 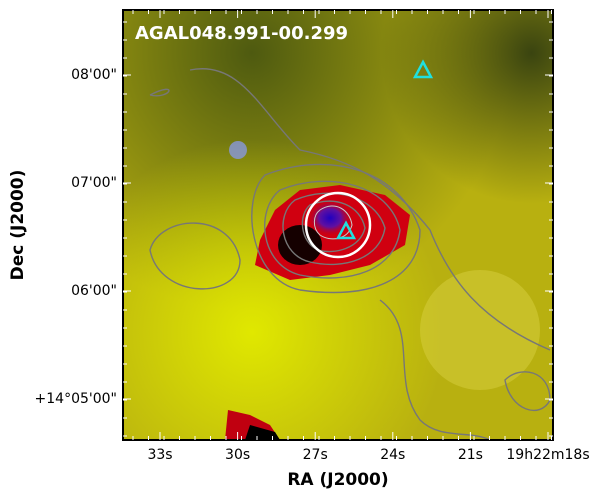 What do you see at coordinates (337, 480) in the screenshot?
I see `x-axis-label: RA (J2000)` at bounding box center [337, 480].